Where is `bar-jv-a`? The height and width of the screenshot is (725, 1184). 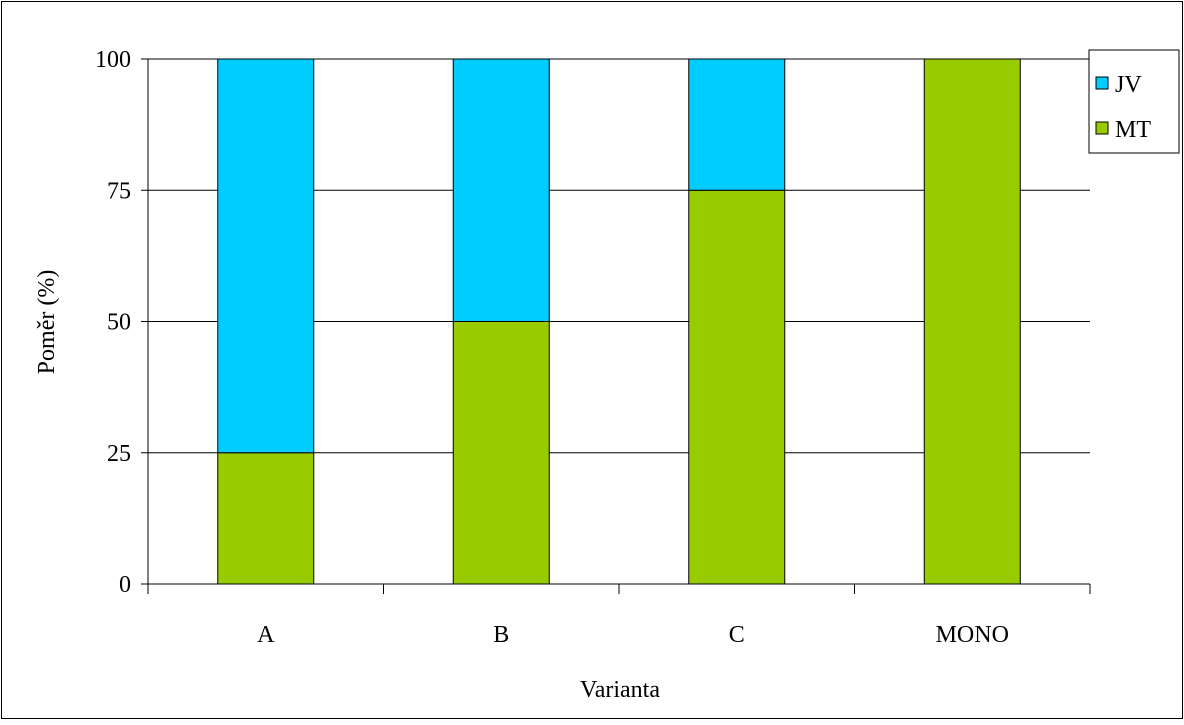 bar-jv-a is located at coordinates (266, 256).